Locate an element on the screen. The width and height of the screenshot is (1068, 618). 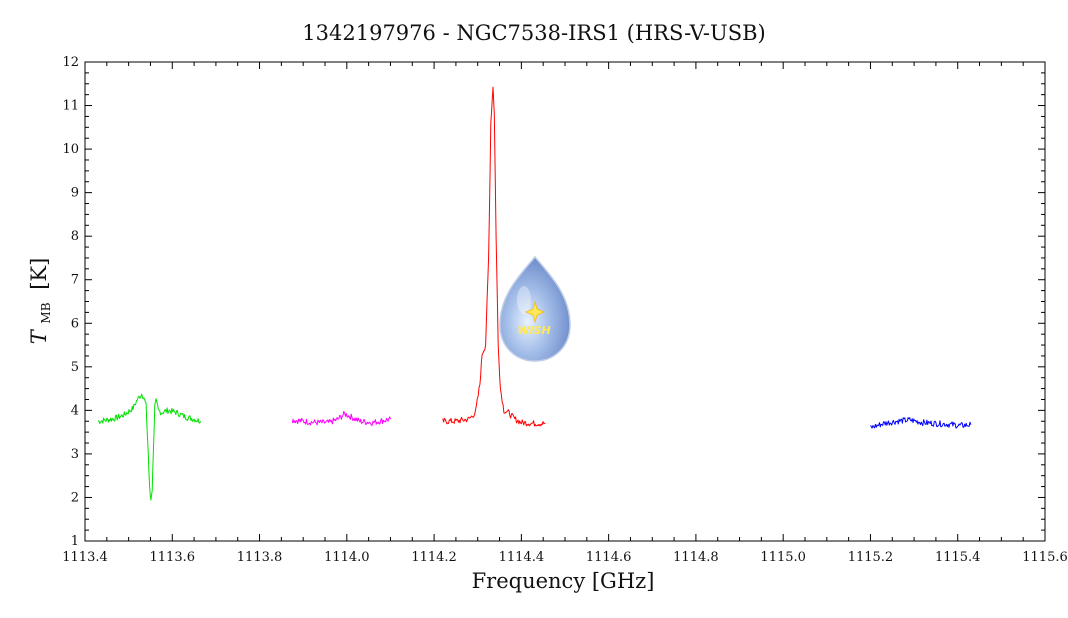
x-tick-label: 1114.6 is located at coordinates (609, 557).